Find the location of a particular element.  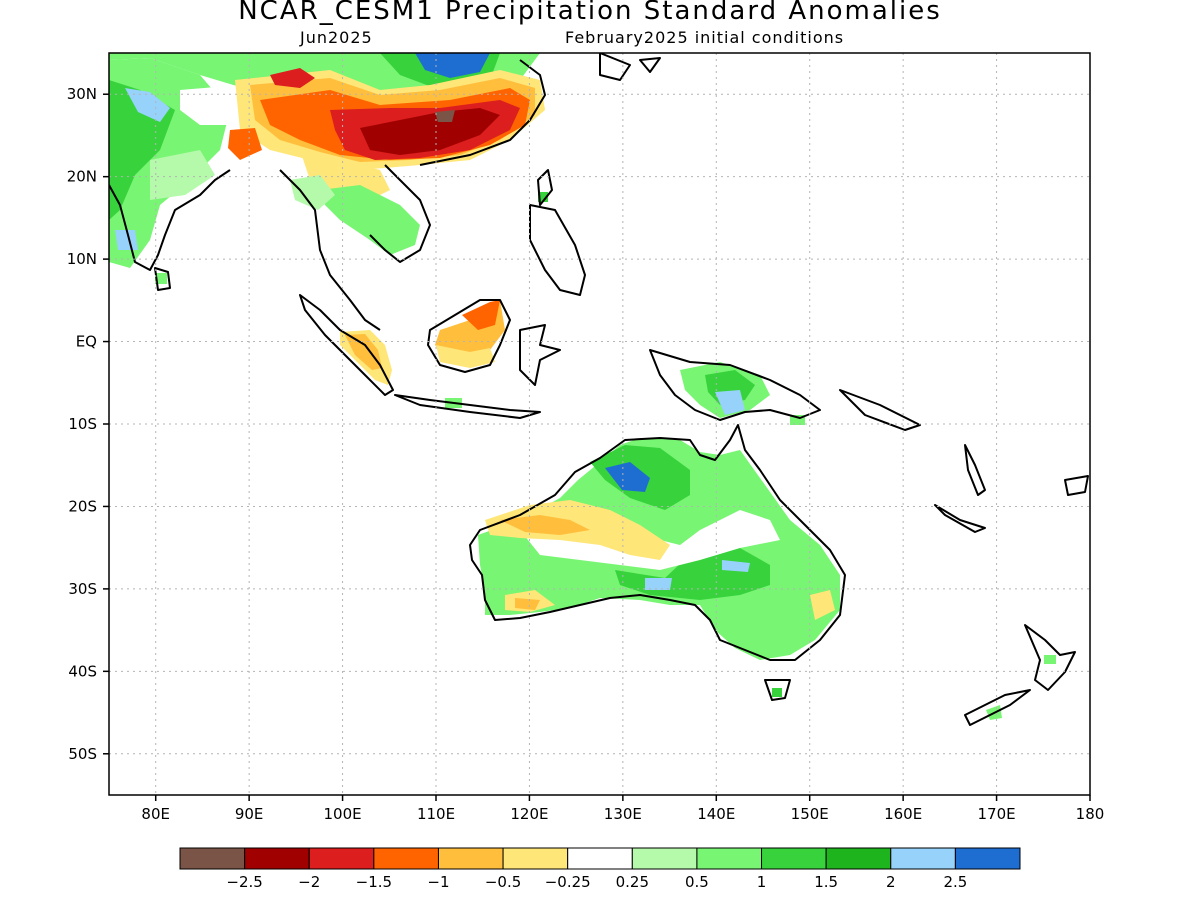

legend-label: 0.5 is located at coordinates (697, 882).